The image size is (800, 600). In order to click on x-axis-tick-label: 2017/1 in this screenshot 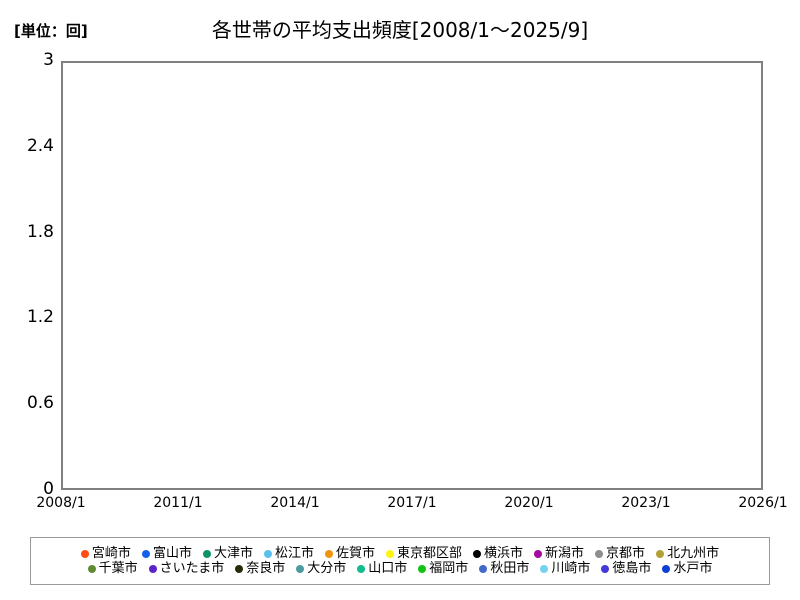, I will do `click(412, 503)`.